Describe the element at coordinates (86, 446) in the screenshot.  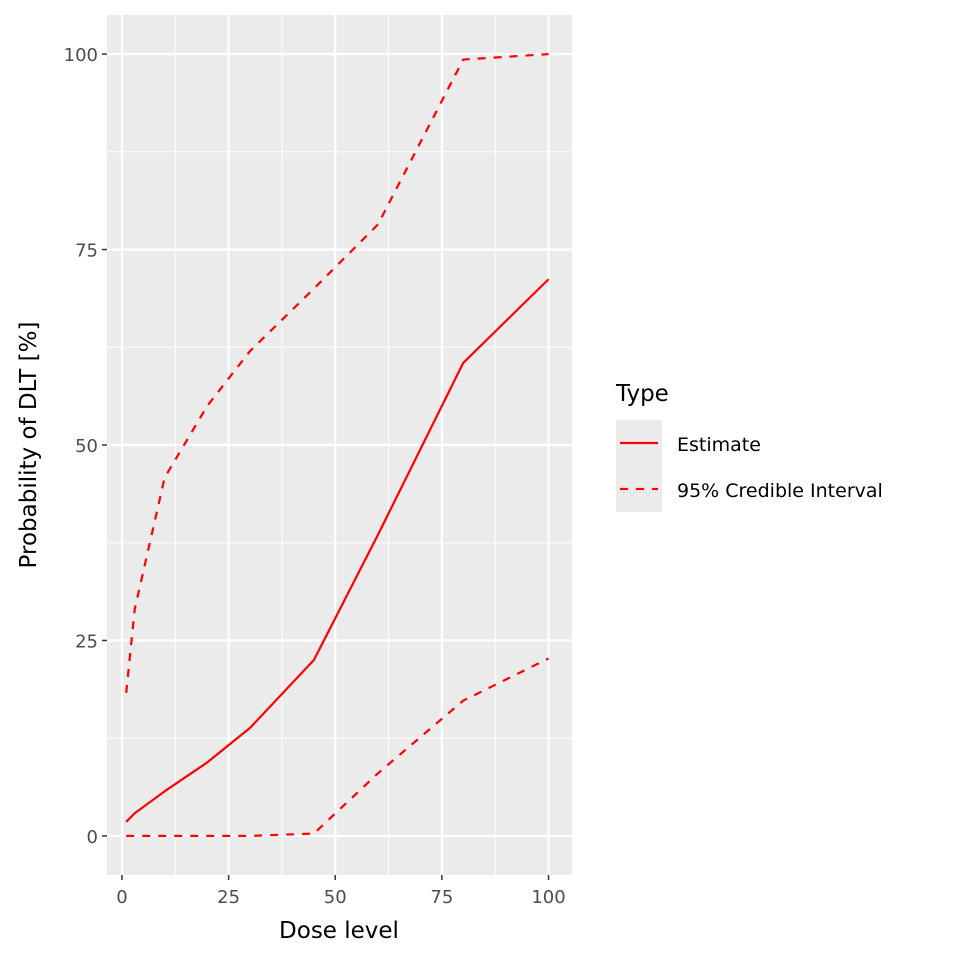
I see `y-tick-label: 50` at that location.